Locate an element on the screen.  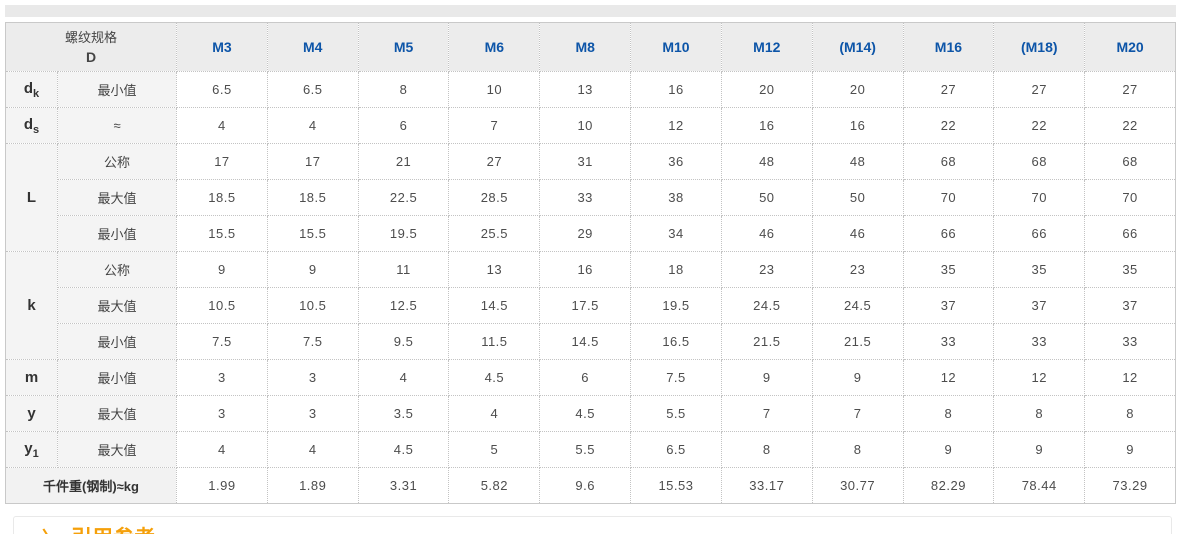
column-header-M18: (M18) is located at coordinates (1039, 47).